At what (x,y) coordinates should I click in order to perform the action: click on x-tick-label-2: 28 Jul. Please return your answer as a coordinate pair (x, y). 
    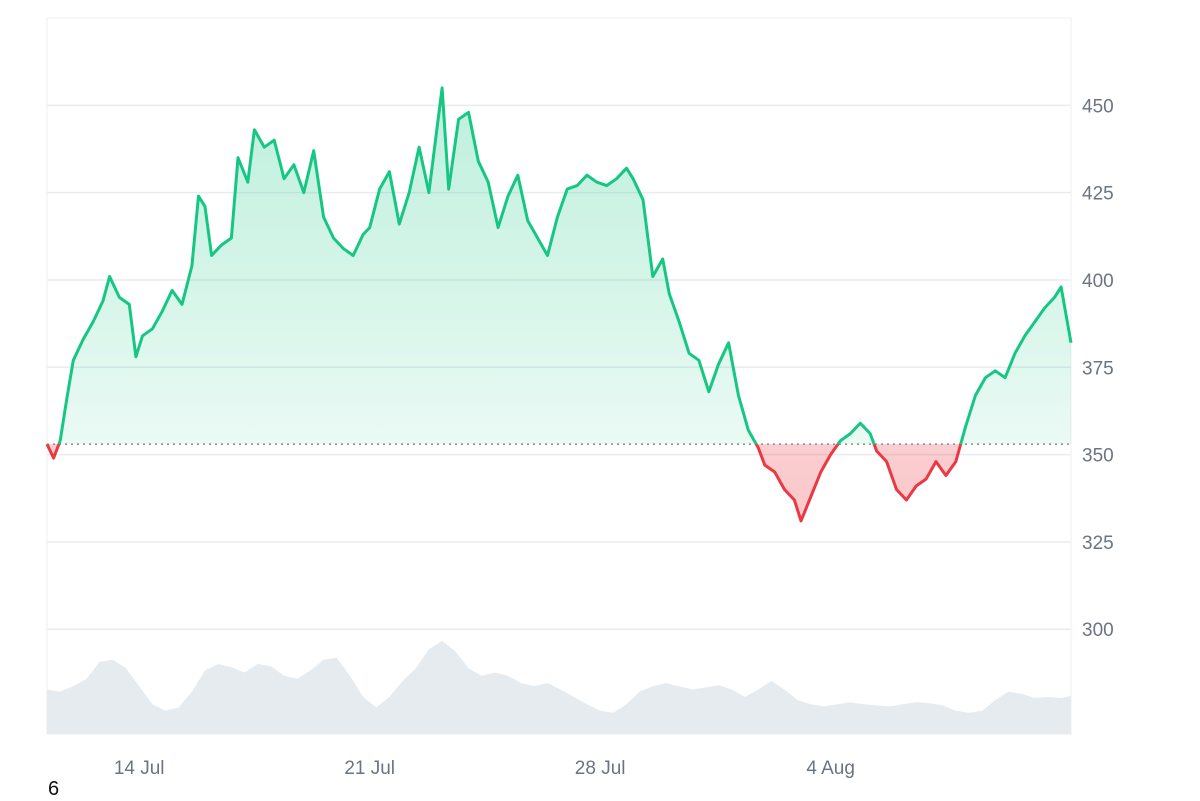
    Looking at the image, I should click on (600, 768).